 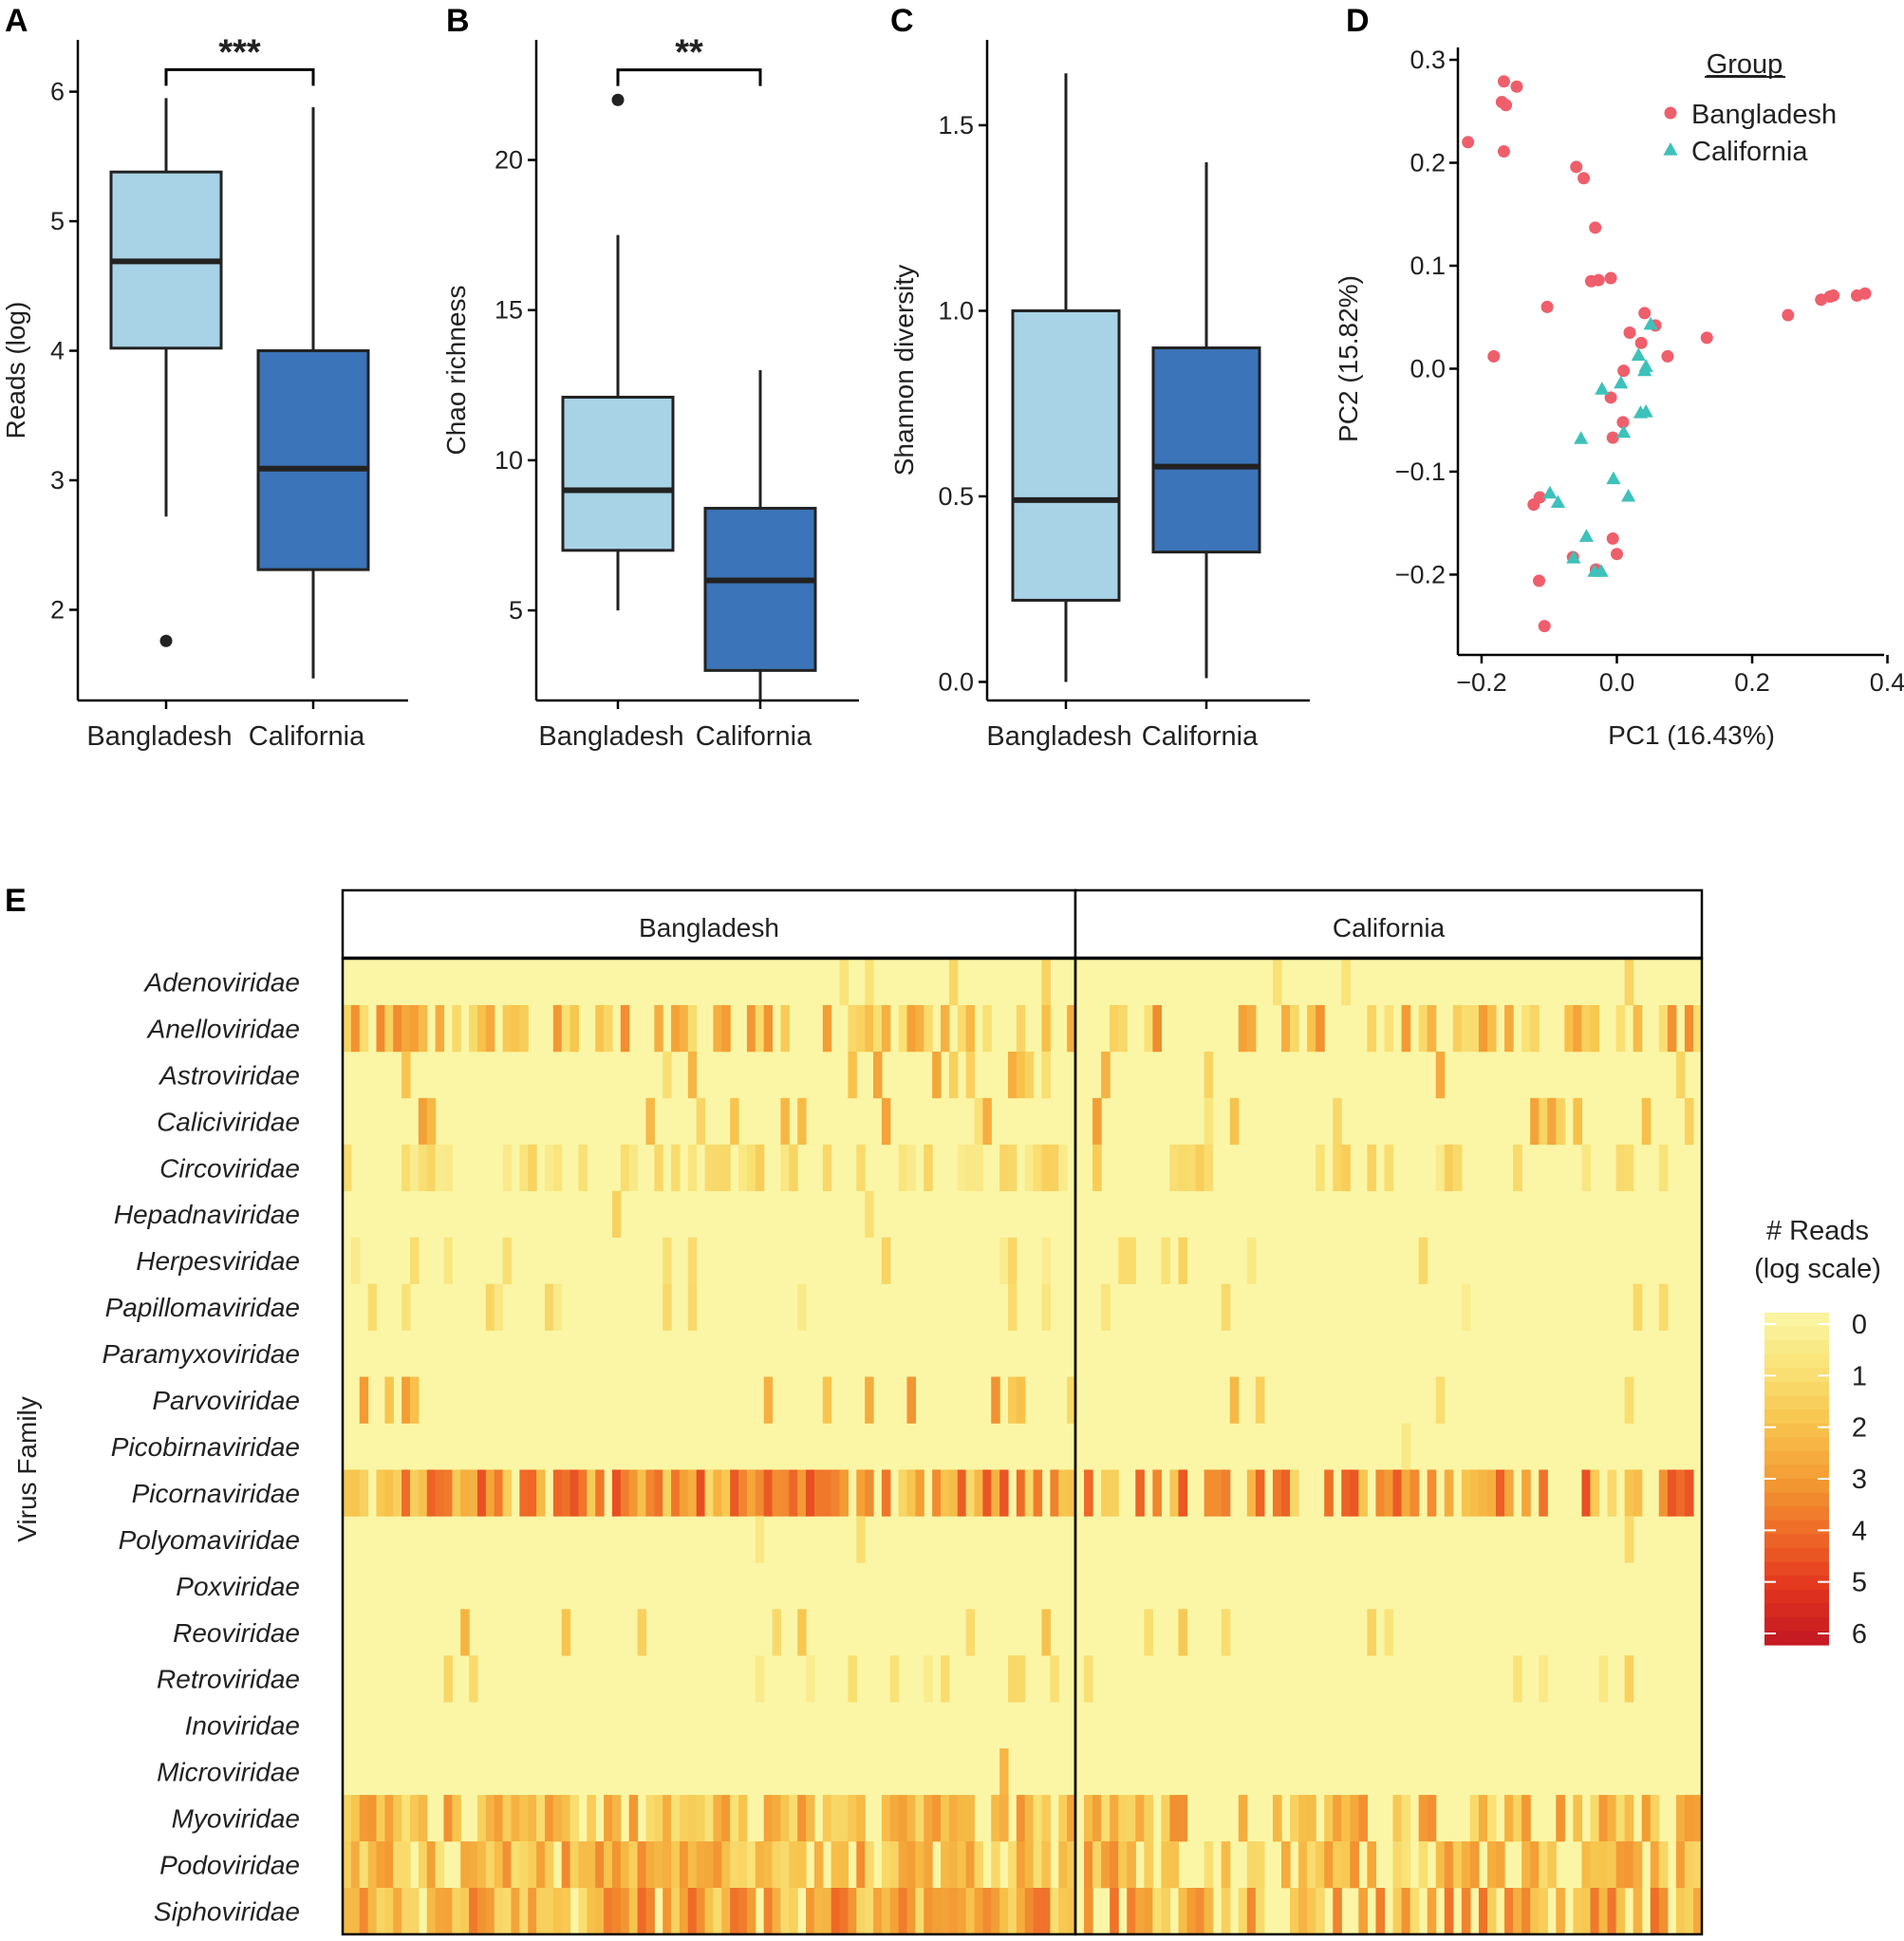 I want to click on heatmap-row-label: Poxviridae, so click(x=238, y=1586).